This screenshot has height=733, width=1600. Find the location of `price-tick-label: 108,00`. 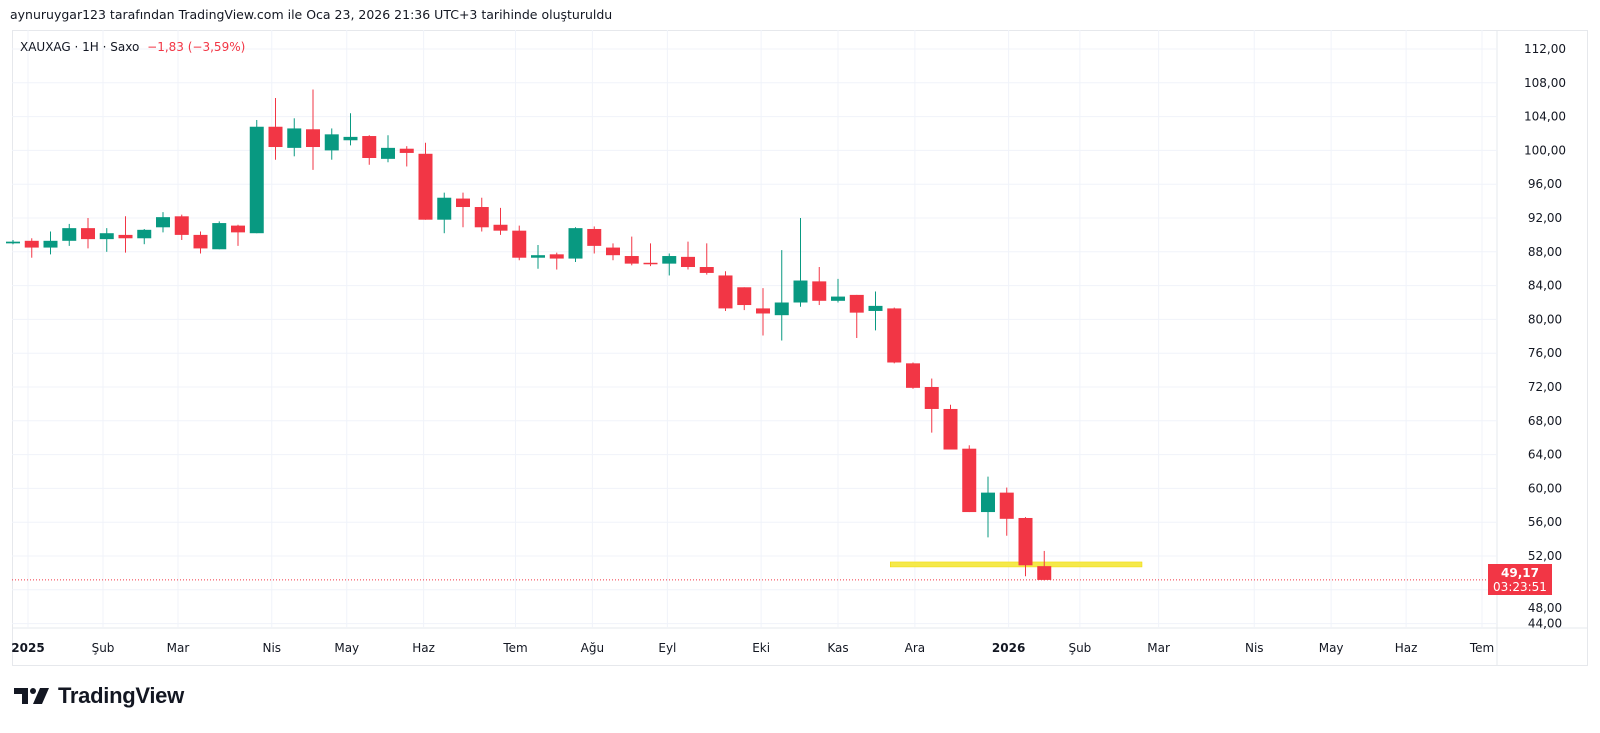

price-tick-label: 108,00 is located at coordinates (1545, 83).